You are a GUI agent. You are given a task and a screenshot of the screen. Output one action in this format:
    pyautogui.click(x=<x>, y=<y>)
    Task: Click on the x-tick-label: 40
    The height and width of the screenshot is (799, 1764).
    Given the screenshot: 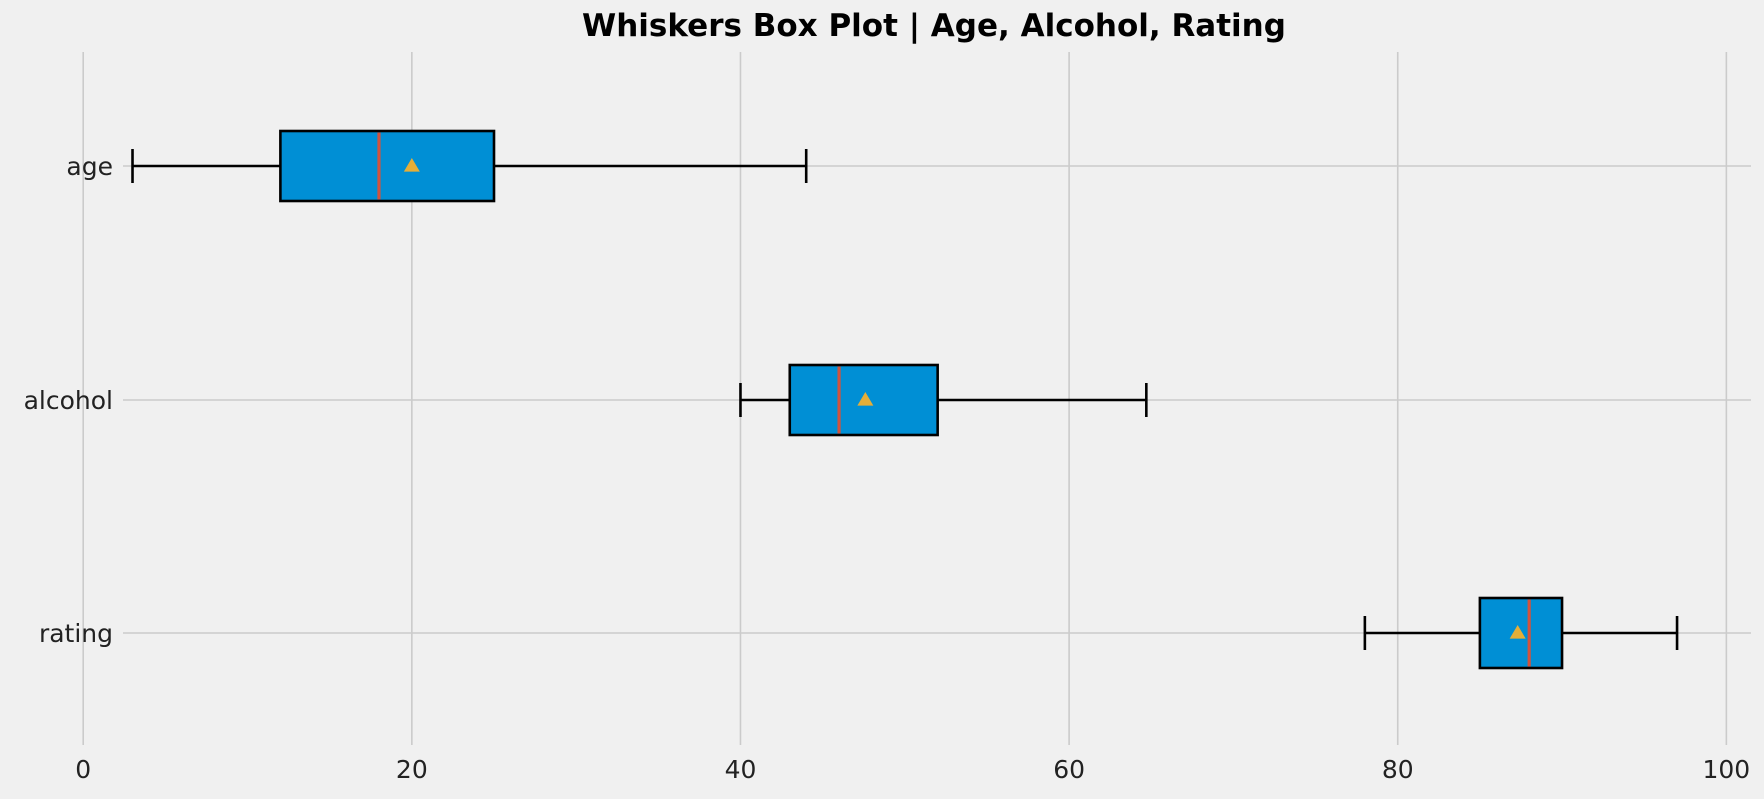 What is the action you would take?
    pyautogui.click(x=741, y=769)
    